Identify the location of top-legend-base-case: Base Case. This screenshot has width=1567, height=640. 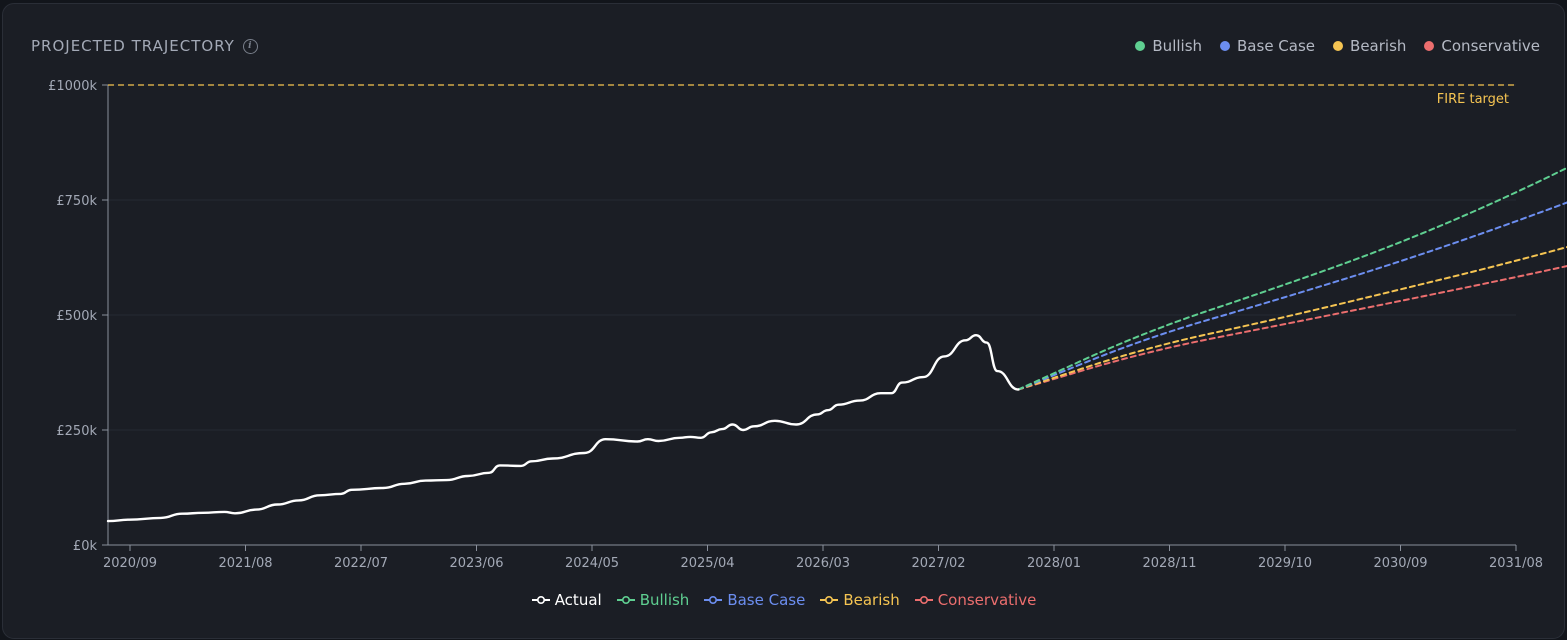
(1267, 46).